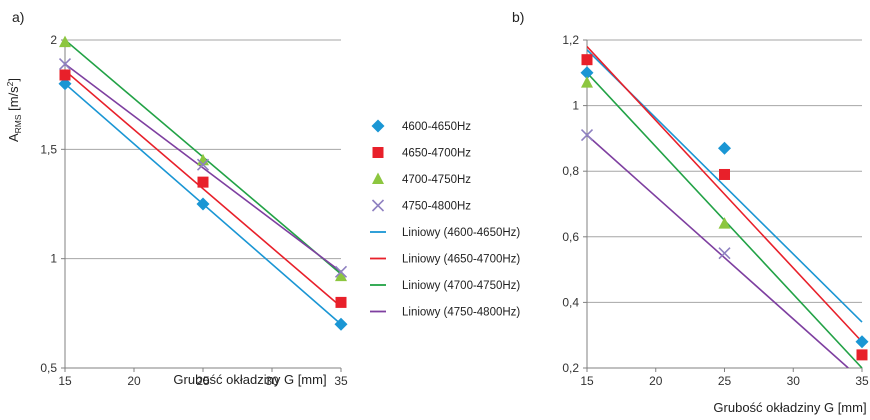  Describe the element at coordinates (461, 233) in the screenshot. I see `legend-label: Liniowy (4600-4650Hz)` at that location.